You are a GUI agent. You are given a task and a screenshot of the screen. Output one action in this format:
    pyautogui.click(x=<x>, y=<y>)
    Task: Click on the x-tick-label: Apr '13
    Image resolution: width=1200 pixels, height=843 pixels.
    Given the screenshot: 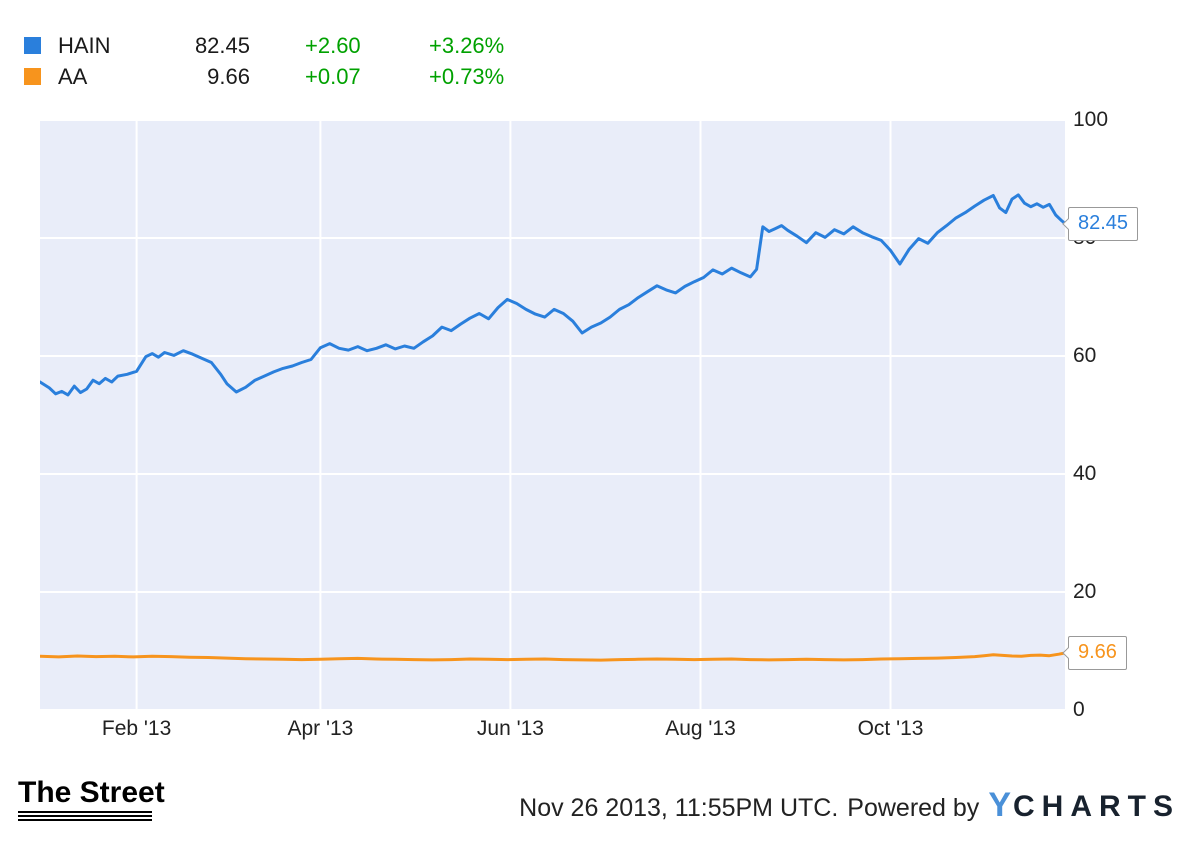 What is the action you would take?
    pyautogui.click(x=320, y=728)
    